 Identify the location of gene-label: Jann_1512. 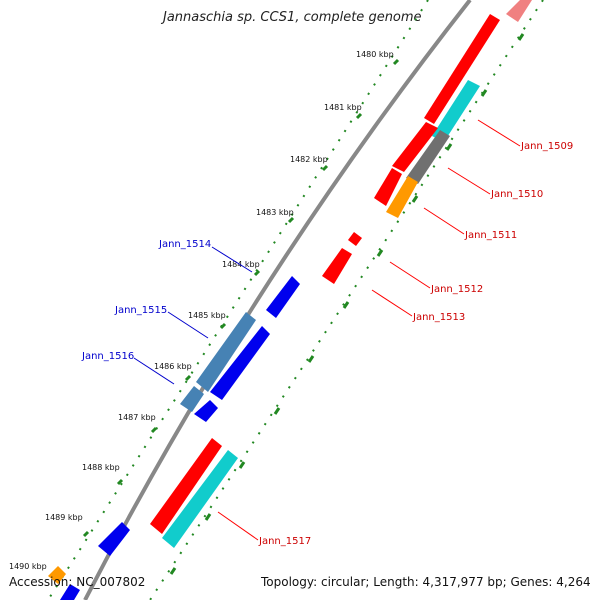
(456, 289).